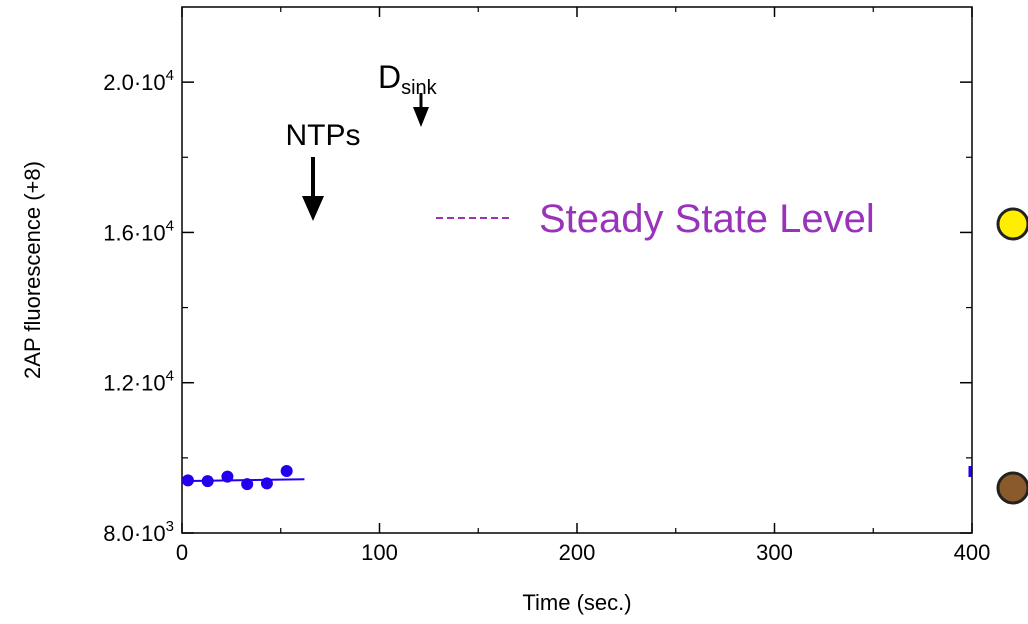 This screenshot has height=624, width=1028. Describe the element at coordinates (972, 552) in the screenshot. I see `x-tick-label: 400` at that location.